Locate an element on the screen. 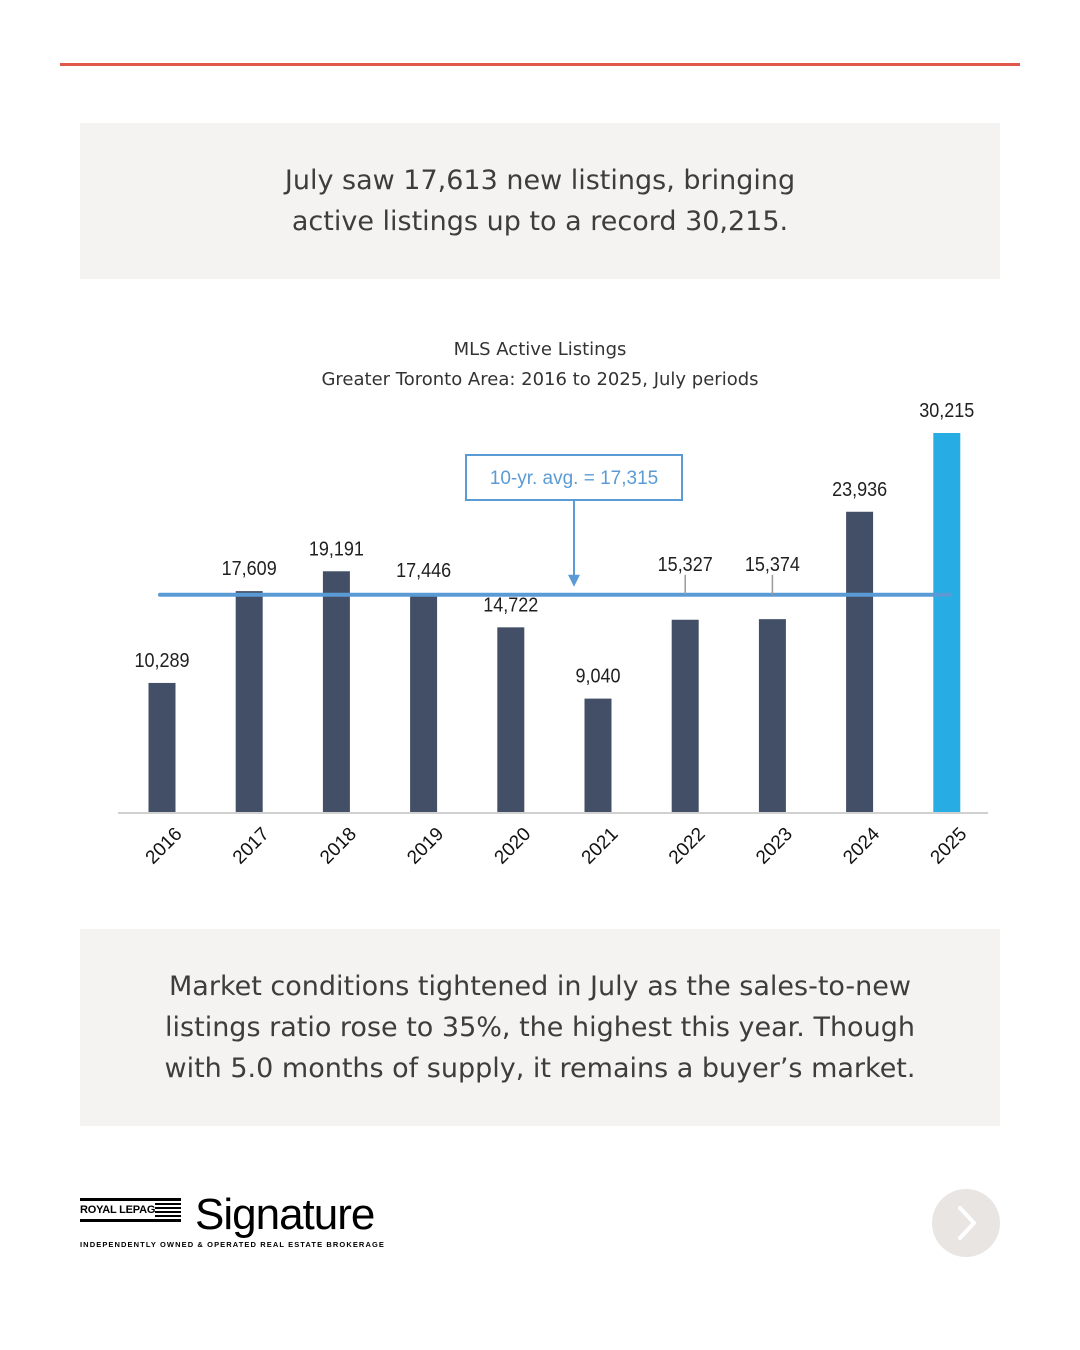  average-annotation-label: 10-yr. avg. = 17,315 is located at coordinates (574, 478).